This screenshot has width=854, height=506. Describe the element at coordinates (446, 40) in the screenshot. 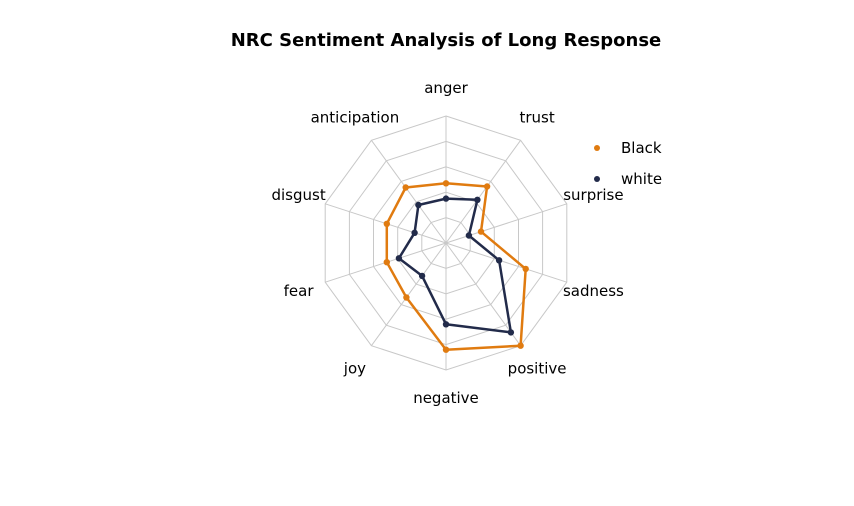

I see `chart-title: NRC Sentiment Analysis of Long Response` at that location.